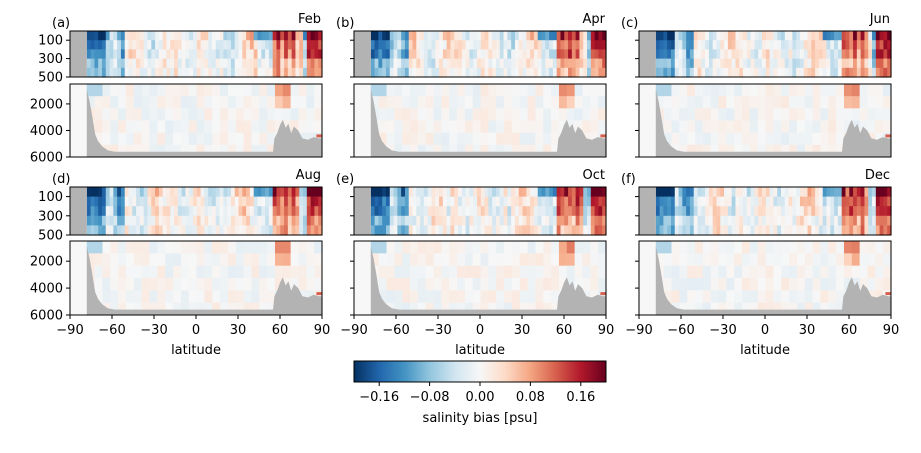 Image resolution: width=921 pixels, height=453 pixels. What do you see at coordinates (879, 19) in the screenshot?
I see `panel-month: Jun` at bounding box center [879, 19].